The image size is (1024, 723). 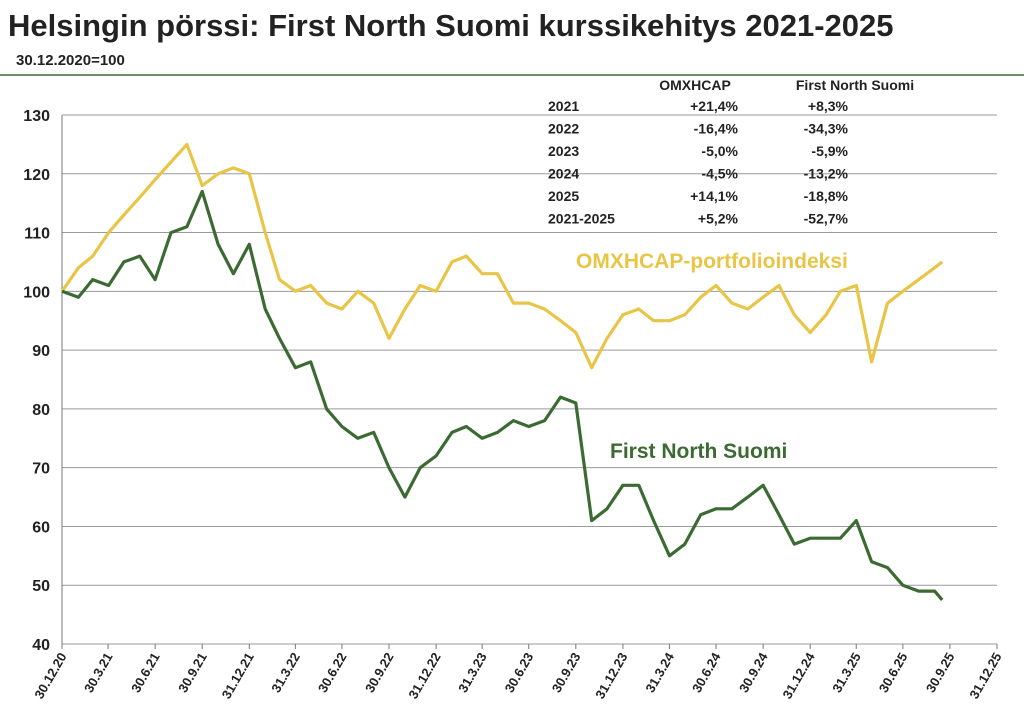 I want to click on y-tick-label: 60, so click(x=41, y=527).